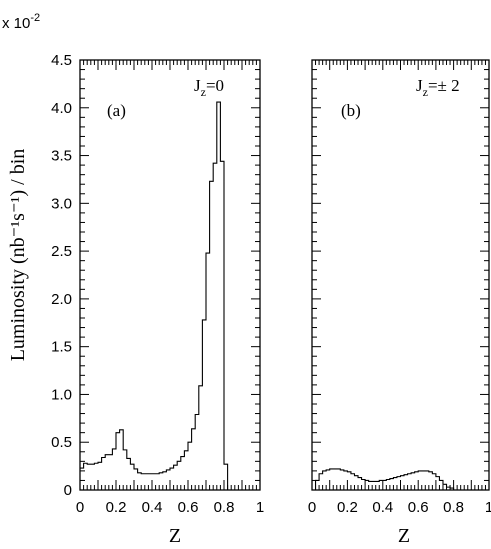  Describe the element at coordinates (35, 18) in the screenshot. I see `scale-exponent: -2` at that location.